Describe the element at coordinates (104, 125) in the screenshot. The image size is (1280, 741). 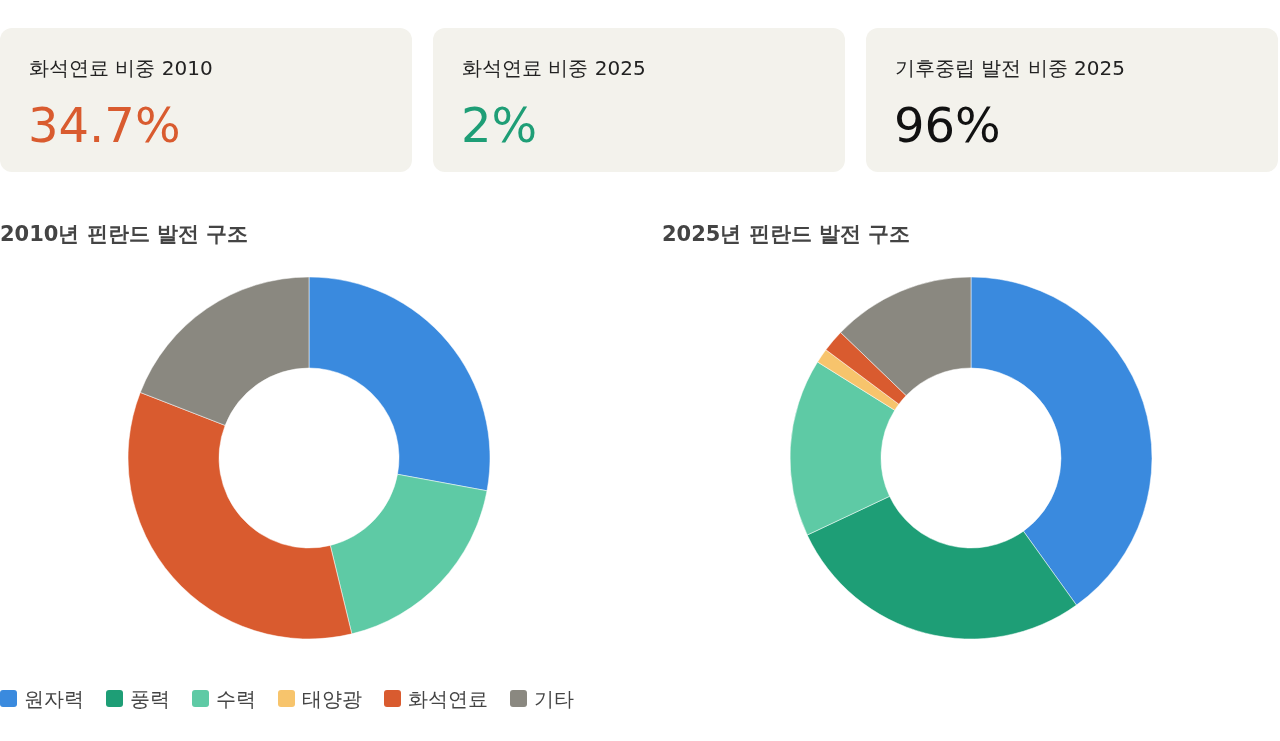
I see `text: 34.7%` at that location.